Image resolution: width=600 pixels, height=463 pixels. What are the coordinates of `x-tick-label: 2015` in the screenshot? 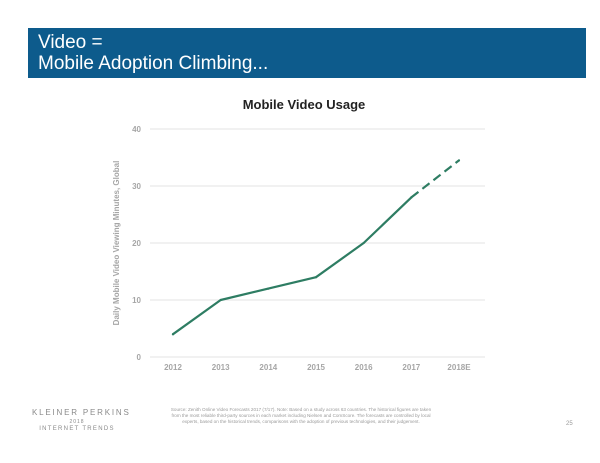 It's located at (316, 367).